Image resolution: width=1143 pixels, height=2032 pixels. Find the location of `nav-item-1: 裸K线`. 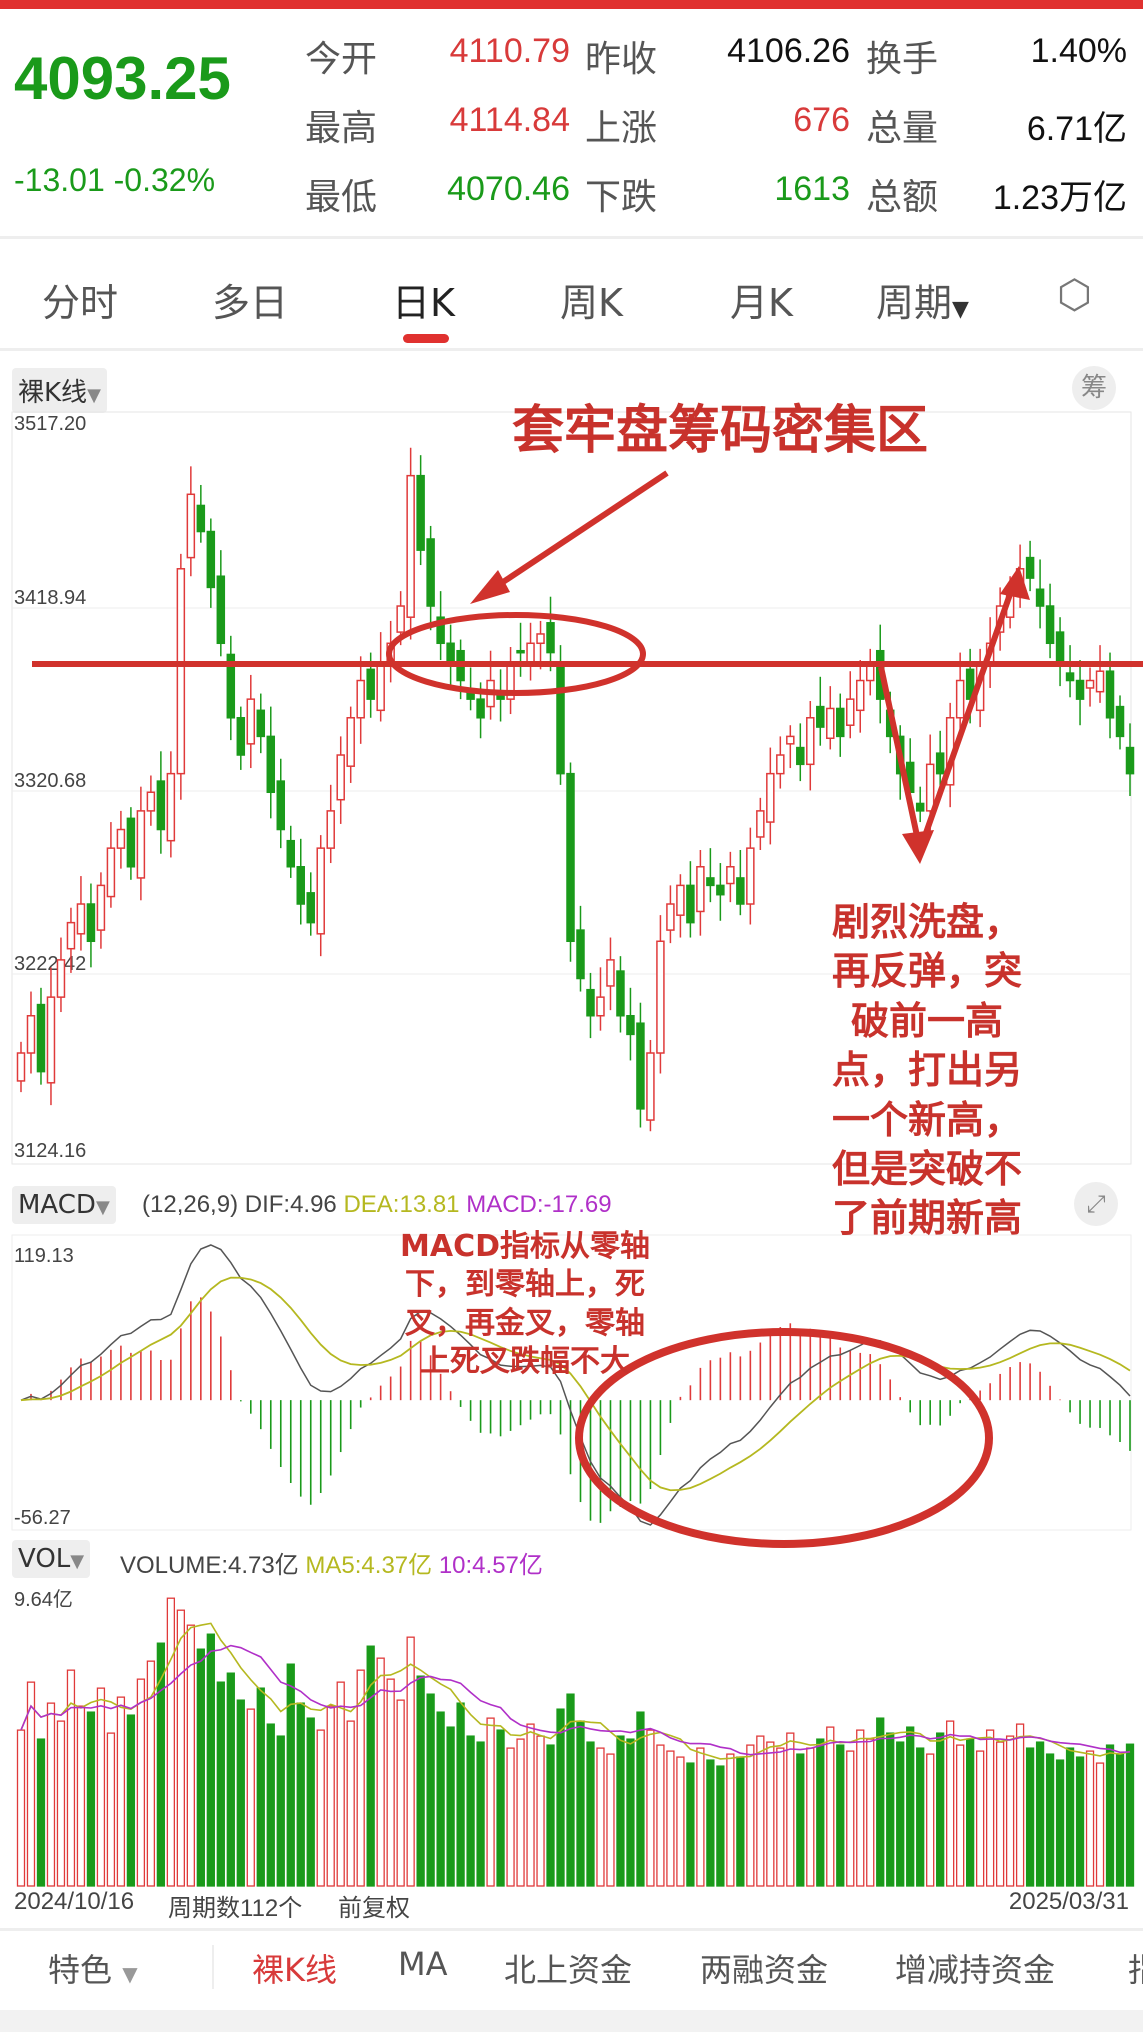

nav-item-1: 裸K线 is located at coordinates (294, 1968).